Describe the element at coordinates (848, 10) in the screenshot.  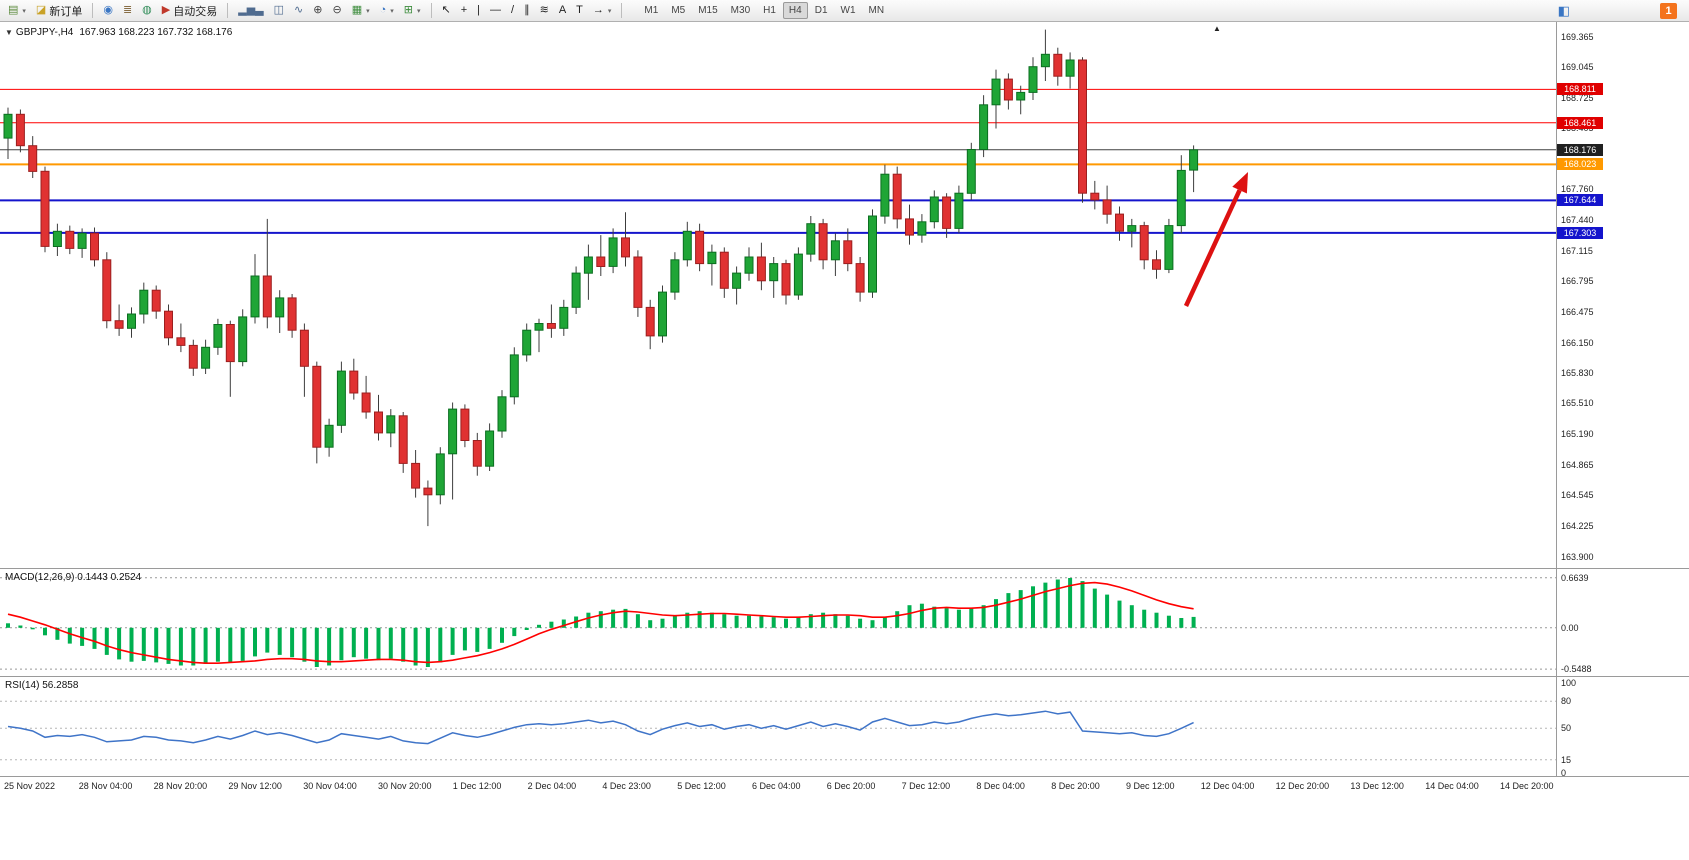
I see `timeframe-W1: W1` at that location.